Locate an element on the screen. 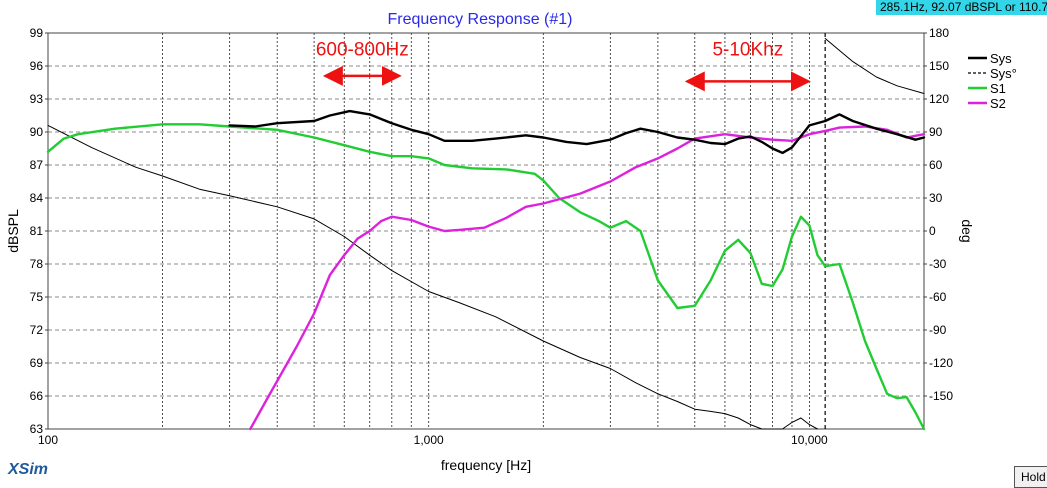 Image resolution: width=1047 pixels, height=488 pixels. y-tick-label: 93 is located at coordinates (37, 99).